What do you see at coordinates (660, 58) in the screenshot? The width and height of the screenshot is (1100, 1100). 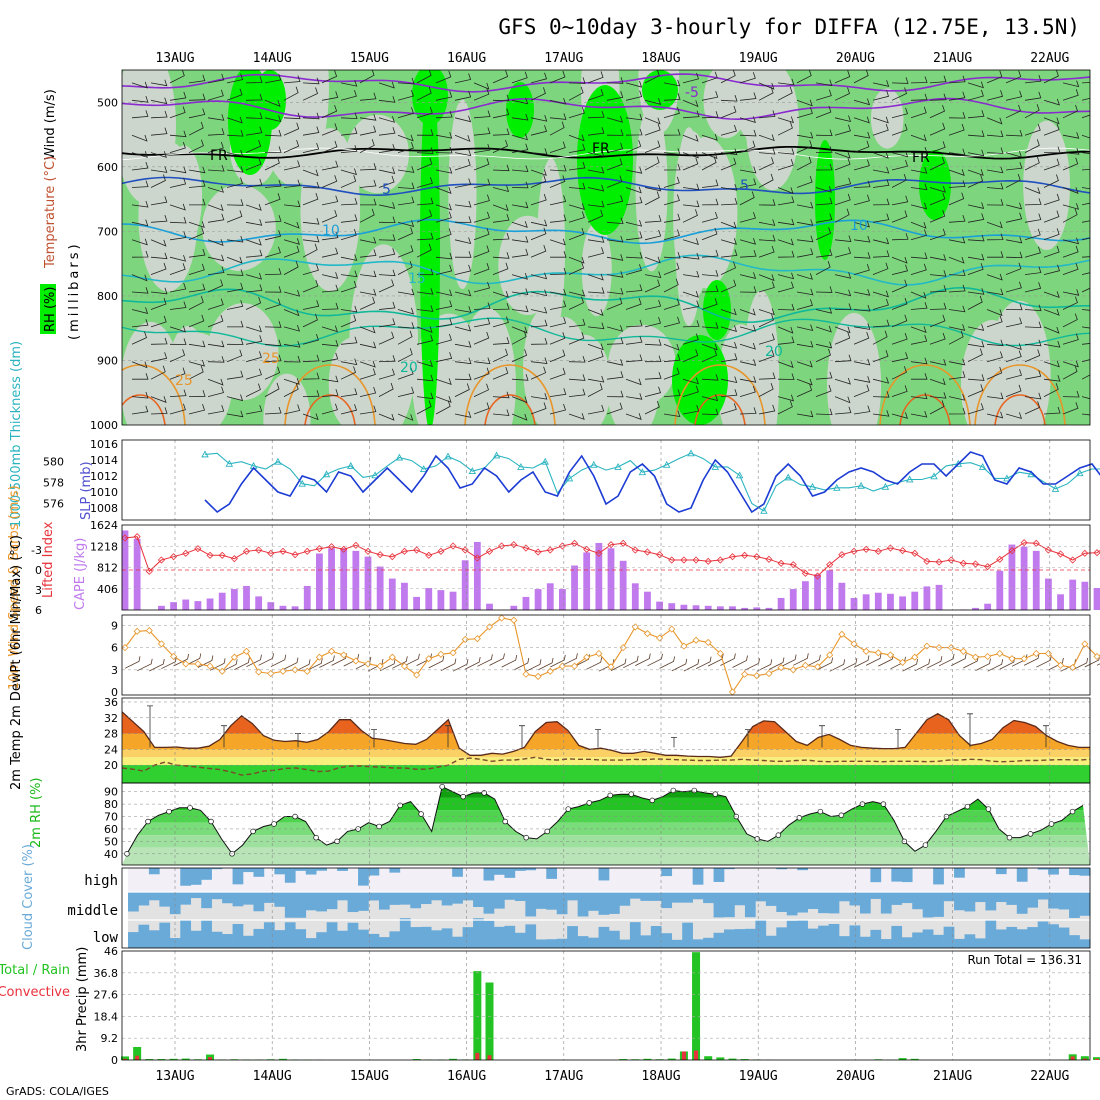 I see `date-tick-top: 18AUG` at bounding box center [660, 58].